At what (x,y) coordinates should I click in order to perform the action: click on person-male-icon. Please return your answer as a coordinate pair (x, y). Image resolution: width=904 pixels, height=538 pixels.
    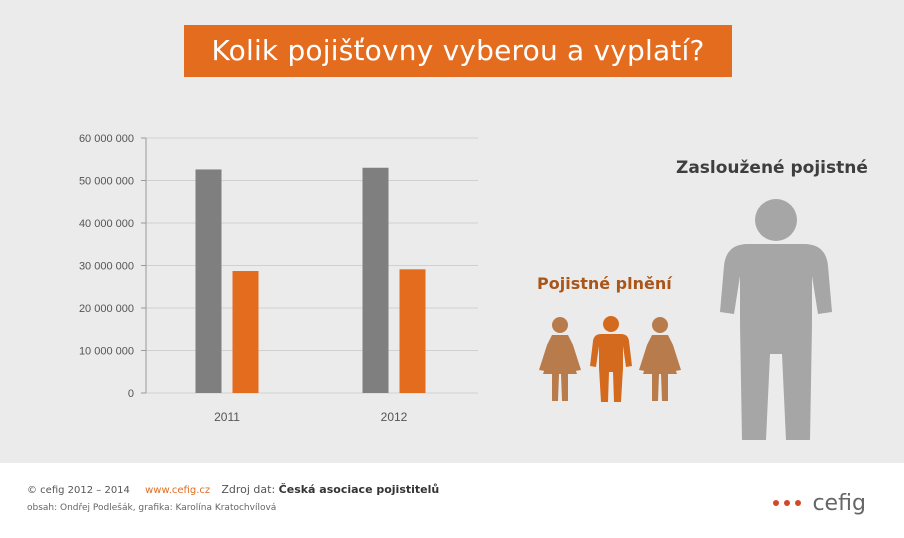
    Looking at the image, I should click on (611, 359).